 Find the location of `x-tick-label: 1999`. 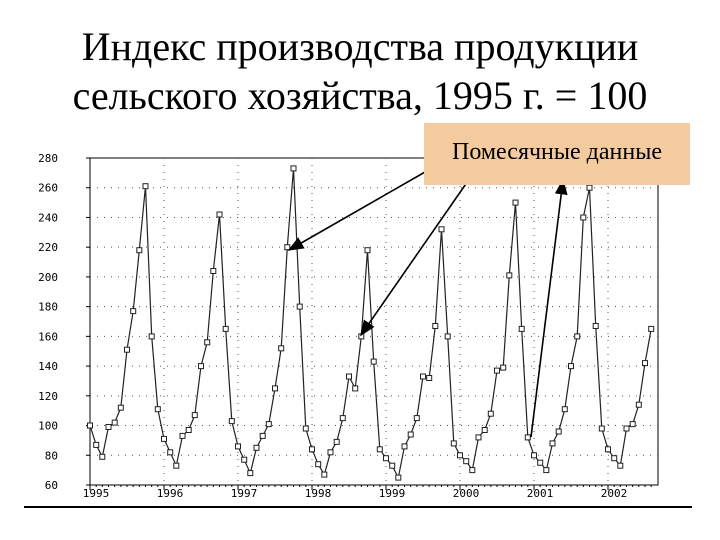

x-tick-label: 1999 is located at coordinates (392, 493).